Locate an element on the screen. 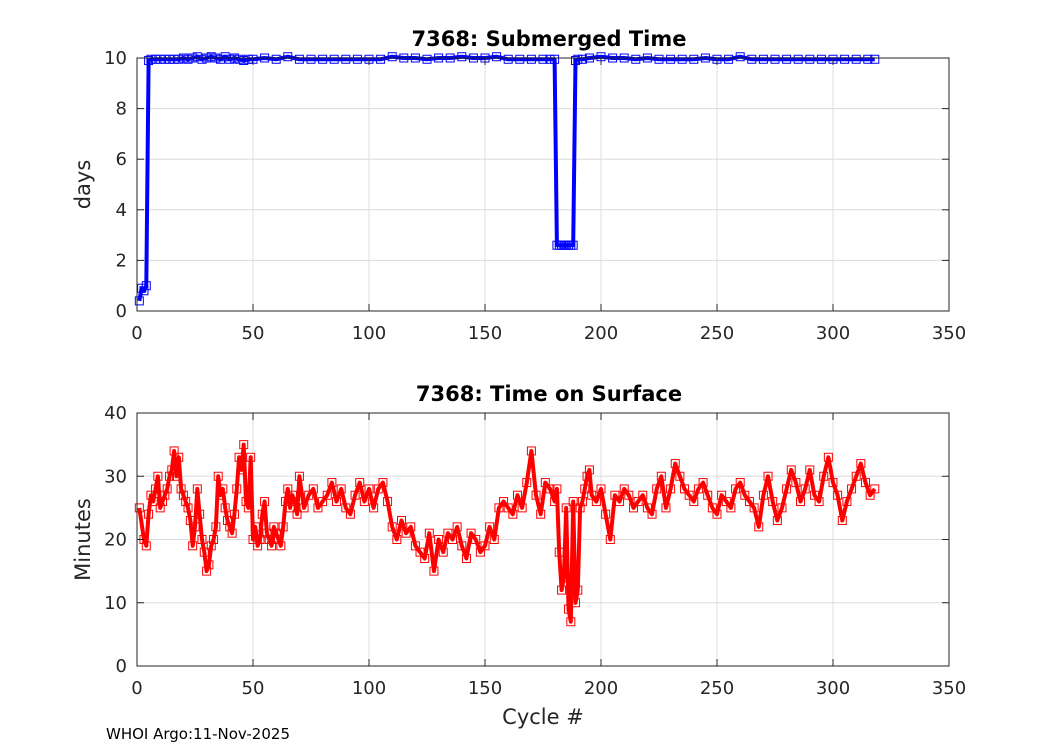 This screenshot has height=750, width=1050. y-tick-label: 6 is located at coordinates (121, 159).